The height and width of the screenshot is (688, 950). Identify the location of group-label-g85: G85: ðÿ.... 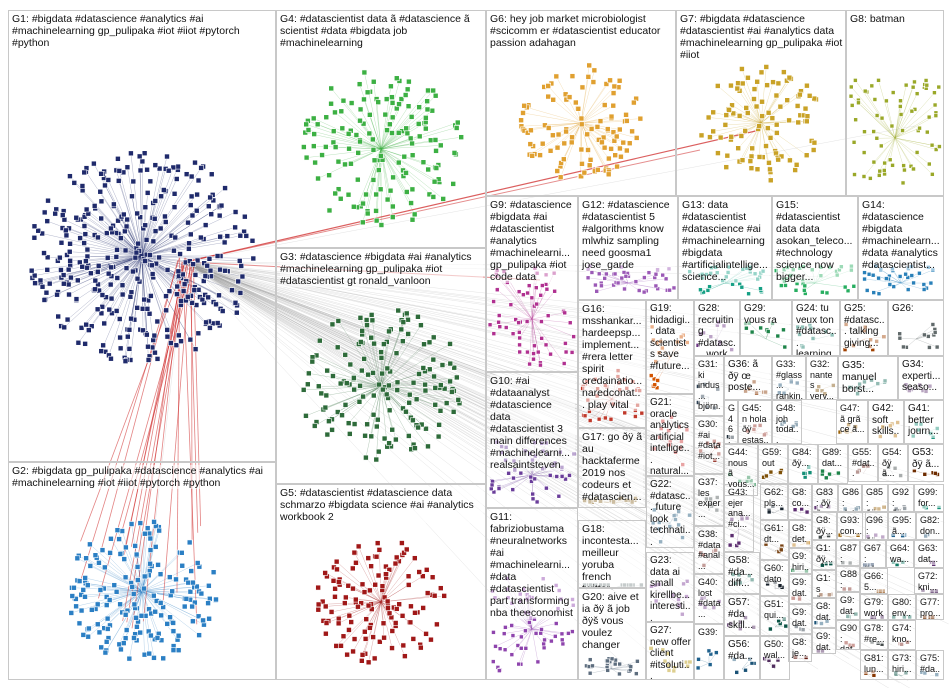
(875, 499).